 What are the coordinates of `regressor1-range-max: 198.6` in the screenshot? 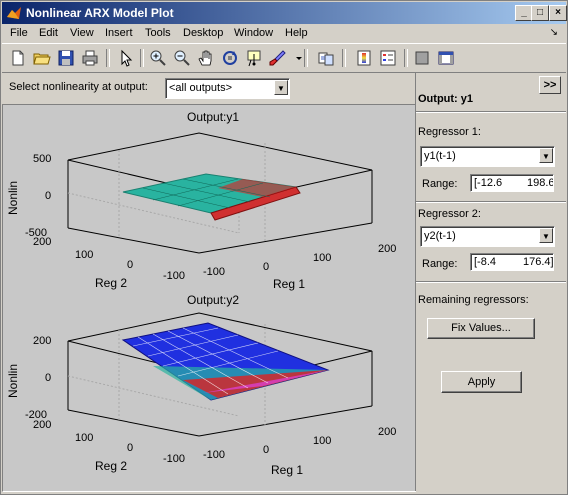 It's located at (540, 183).